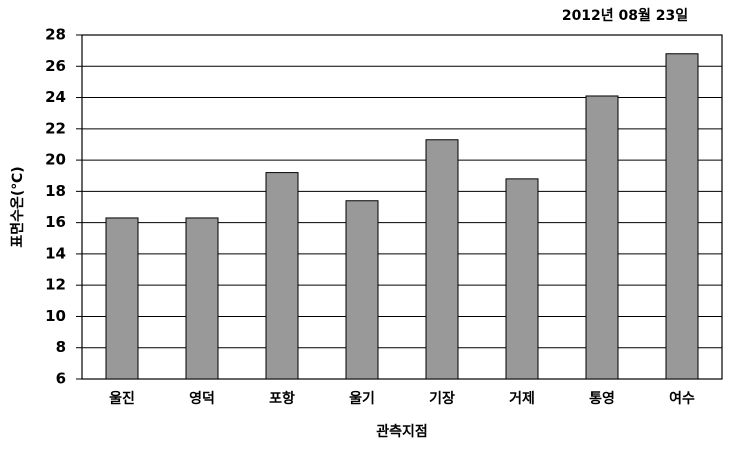 The width and height of the screenshot is (738, 449). What do you see at coordinates (55, 66) in the screenshot?
I see `y-tick-label: 26` at bounding box center [55, 66].